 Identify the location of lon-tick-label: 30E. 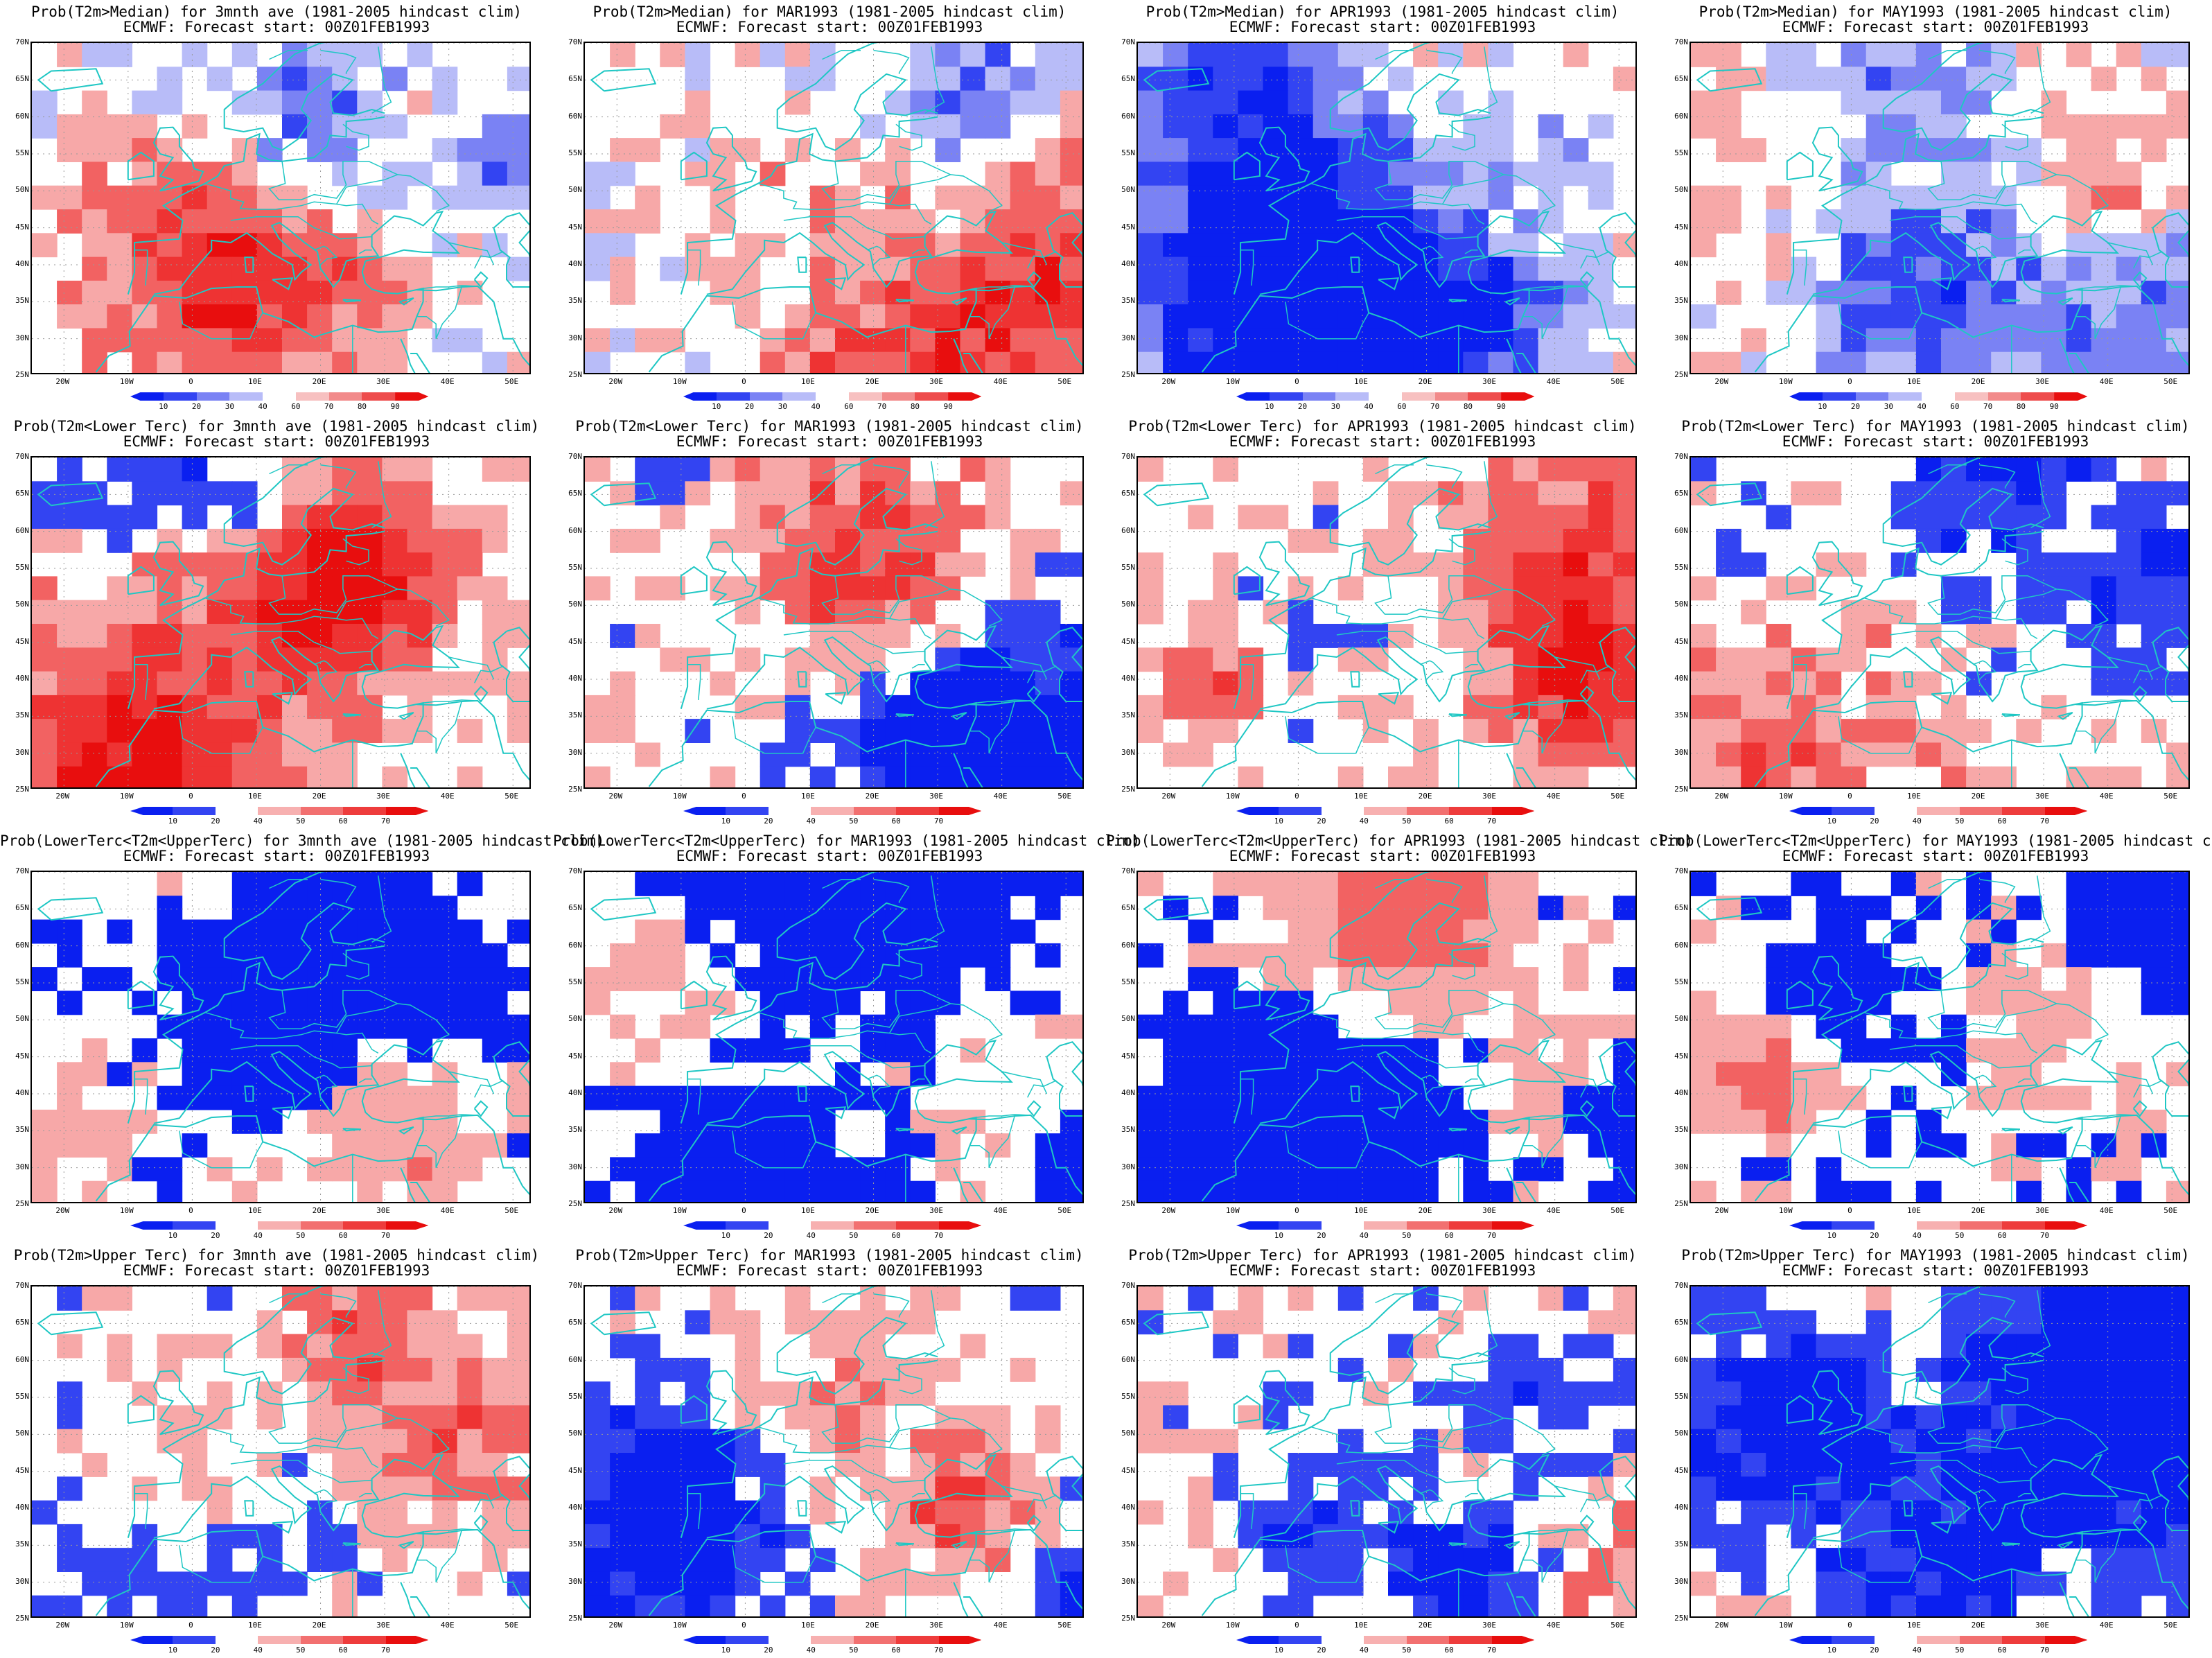
(936, 1210).